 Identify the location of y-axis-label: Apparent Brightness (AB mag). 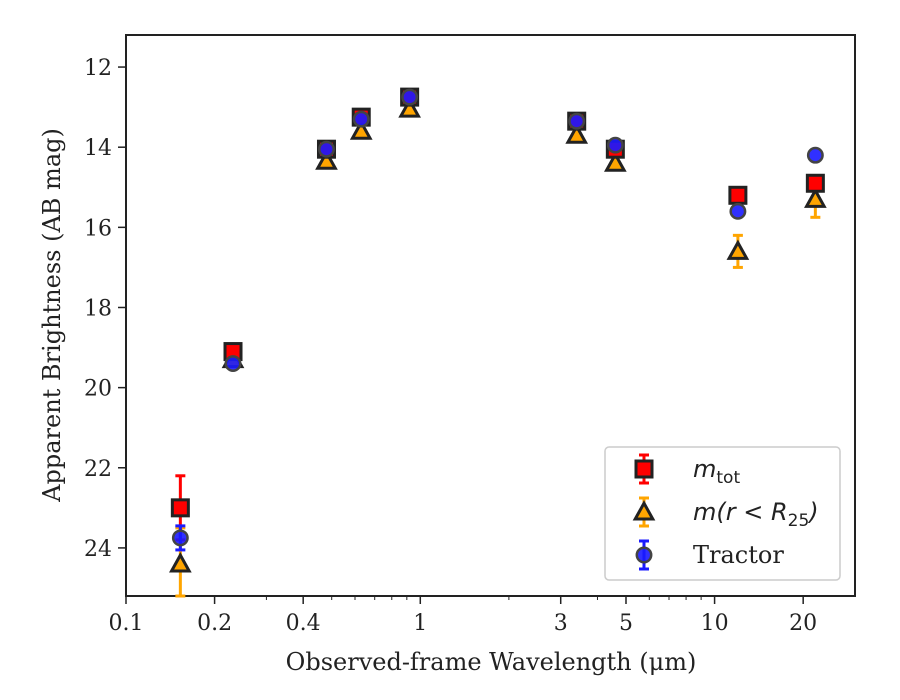
(52, 315).